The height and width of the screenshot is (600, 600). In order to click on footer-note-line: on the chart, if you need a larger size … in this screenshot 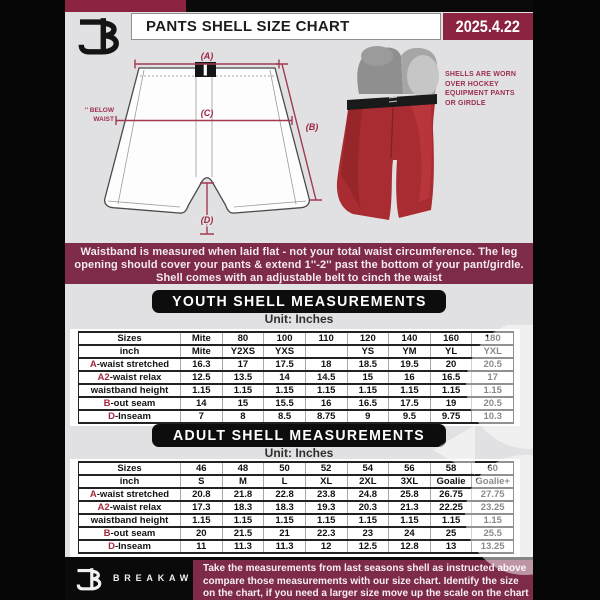, I will do `click(366, 593)`.